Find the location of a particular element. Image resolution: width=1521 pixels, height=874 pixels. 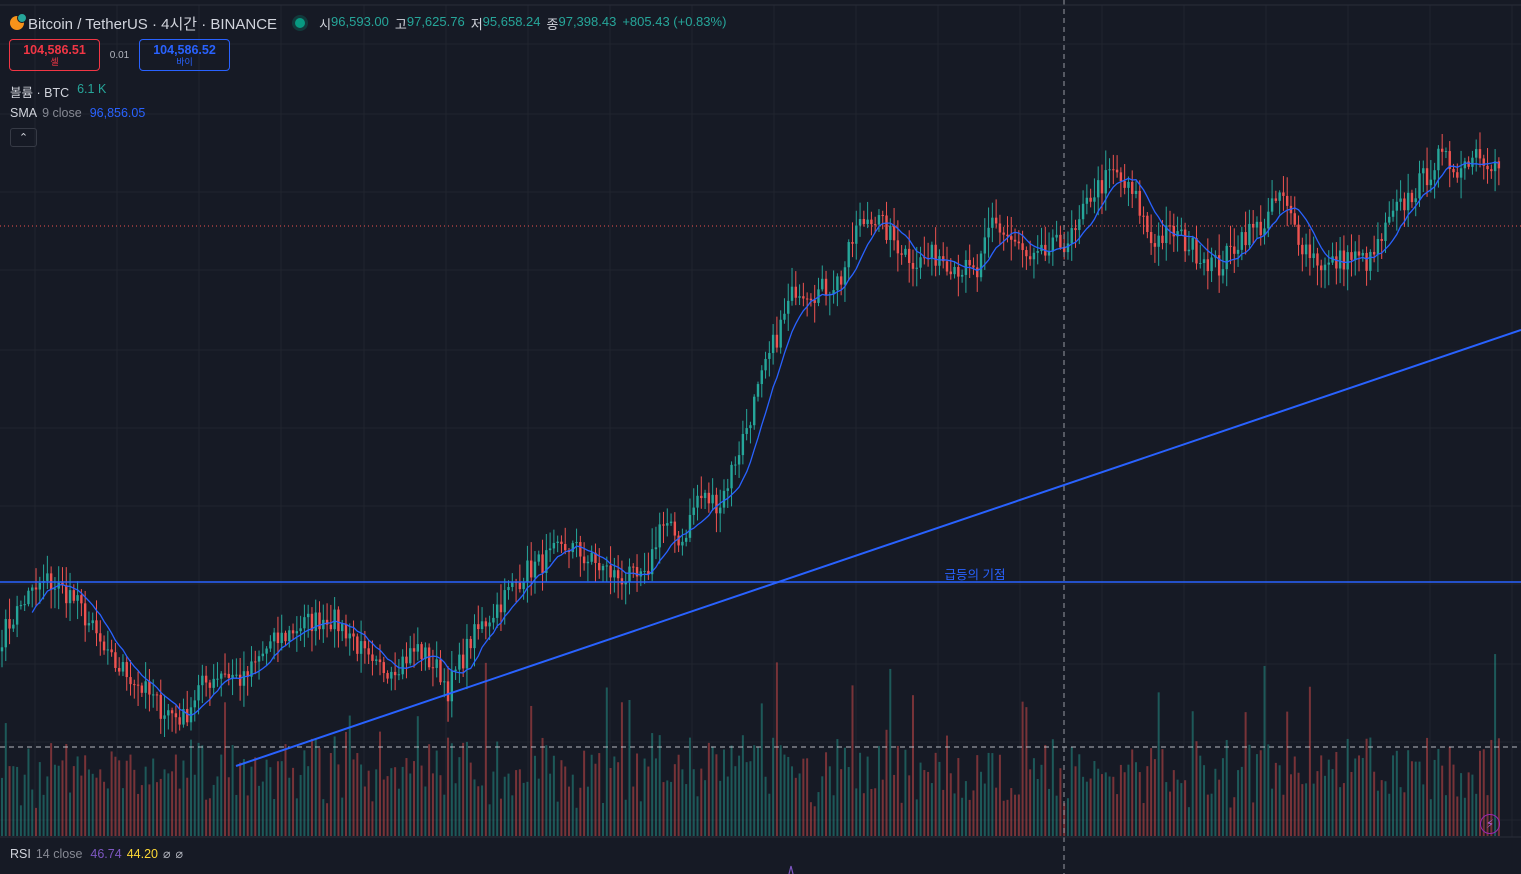

open-key: 시 is located at coordinates (325, 24).